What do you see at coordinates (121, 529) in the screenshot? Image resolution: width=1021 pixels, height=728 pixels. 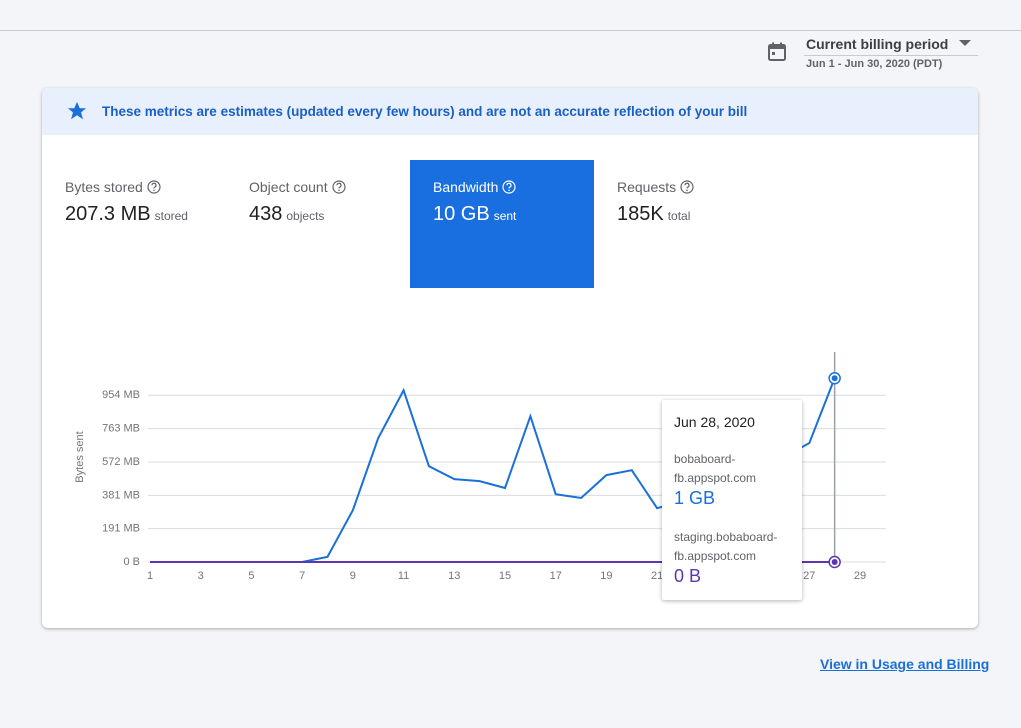 I see `y-tick-label: 191 MB` at bounding box center [121, 529].